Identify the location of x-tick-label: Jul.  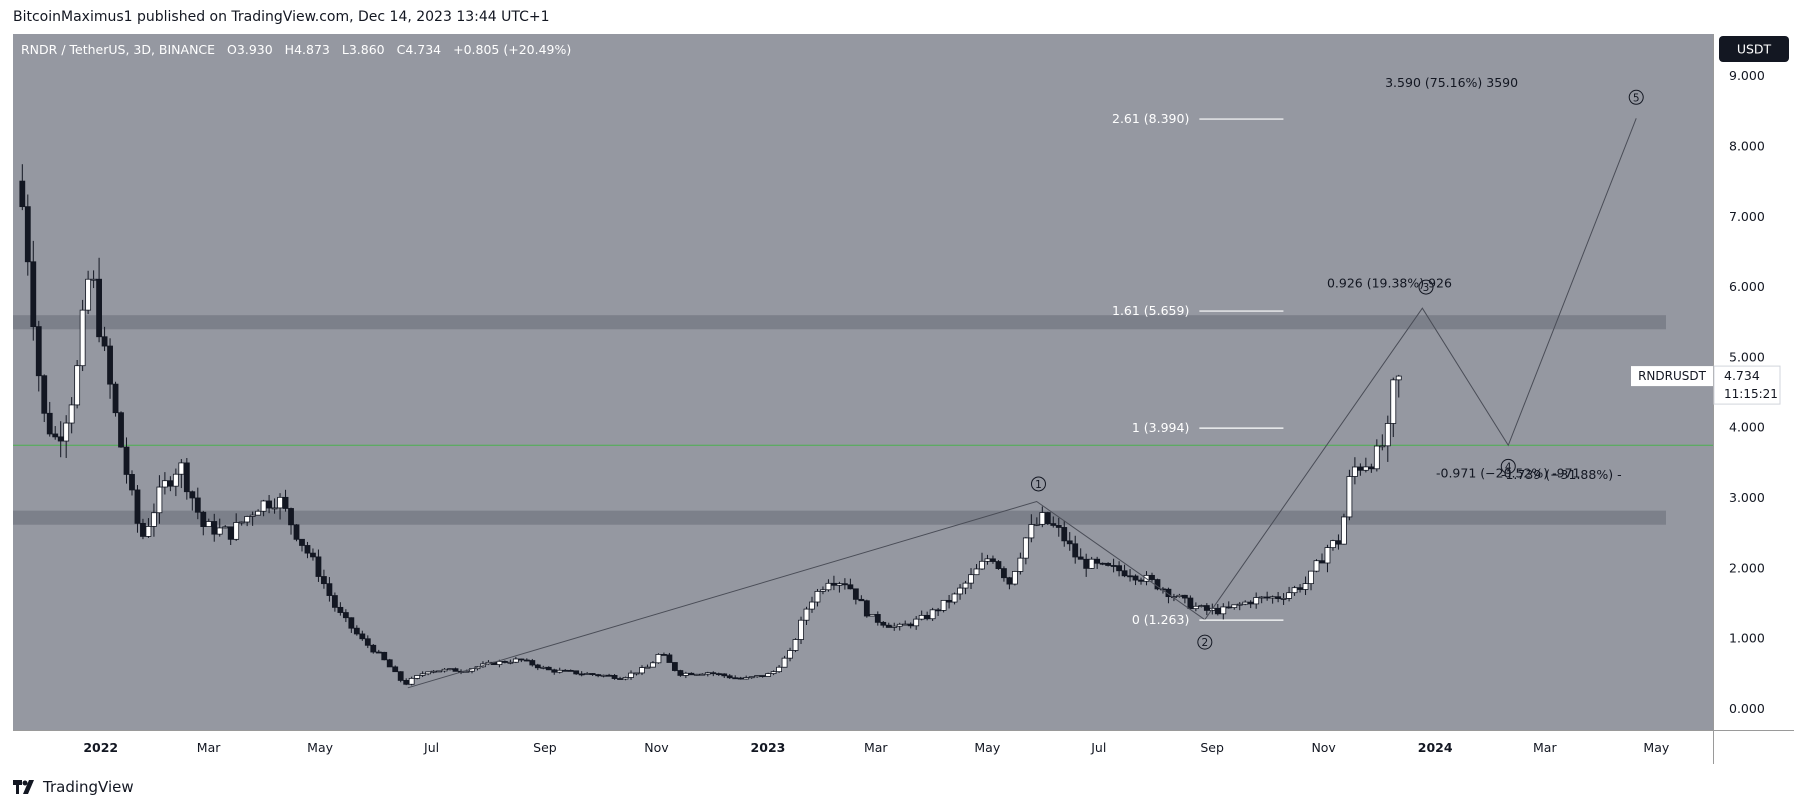
(1098, 747).